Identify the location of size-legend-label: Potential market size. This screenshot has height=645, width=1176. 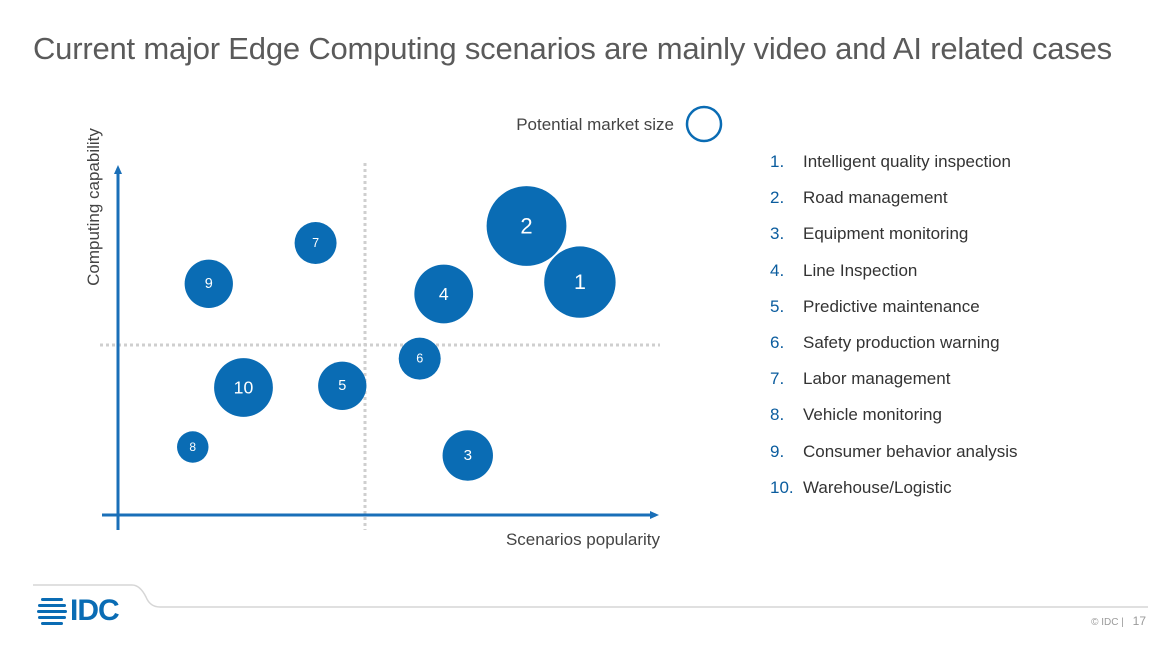
(595, 124).